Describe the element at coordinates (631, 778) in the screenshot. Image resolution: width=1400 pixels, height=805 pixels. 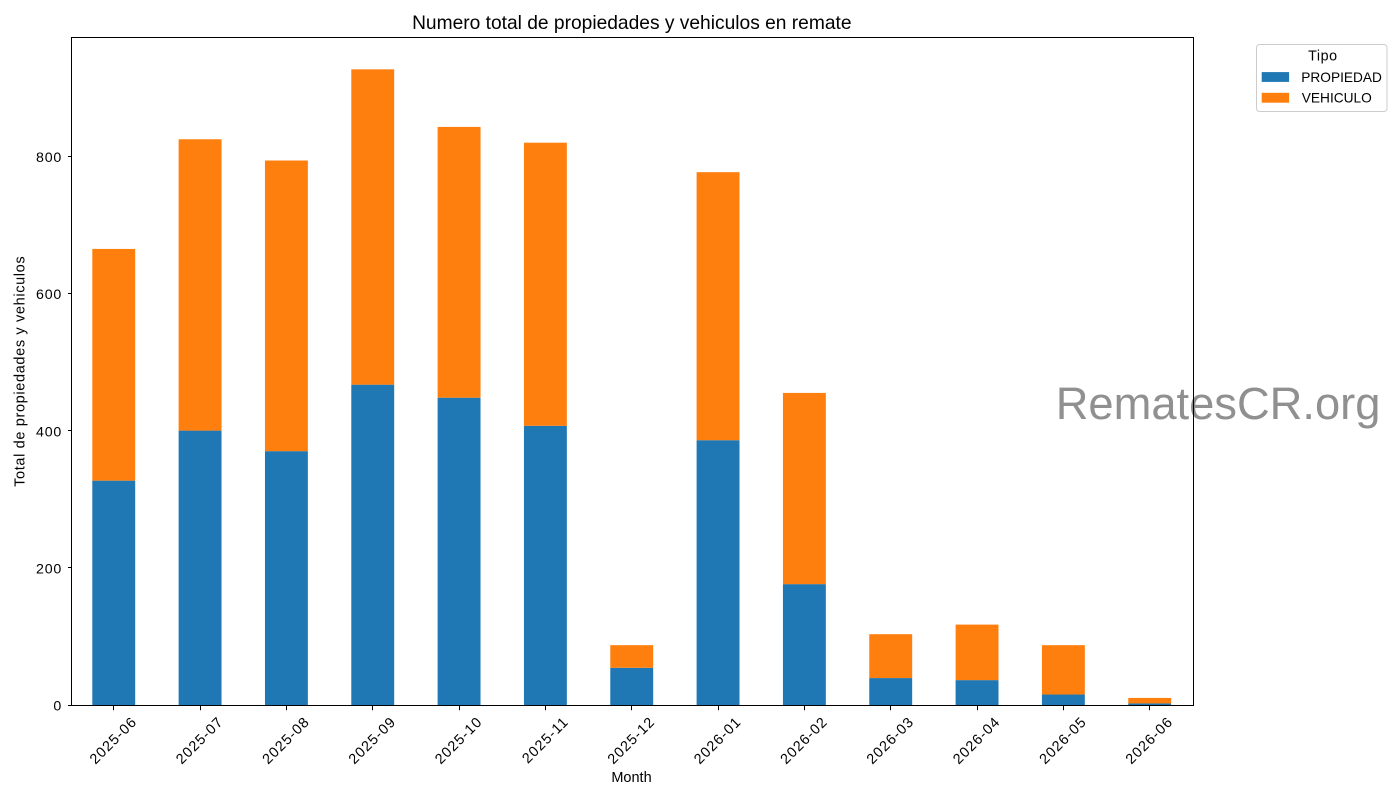
I see `svg-text: Month` at that location.